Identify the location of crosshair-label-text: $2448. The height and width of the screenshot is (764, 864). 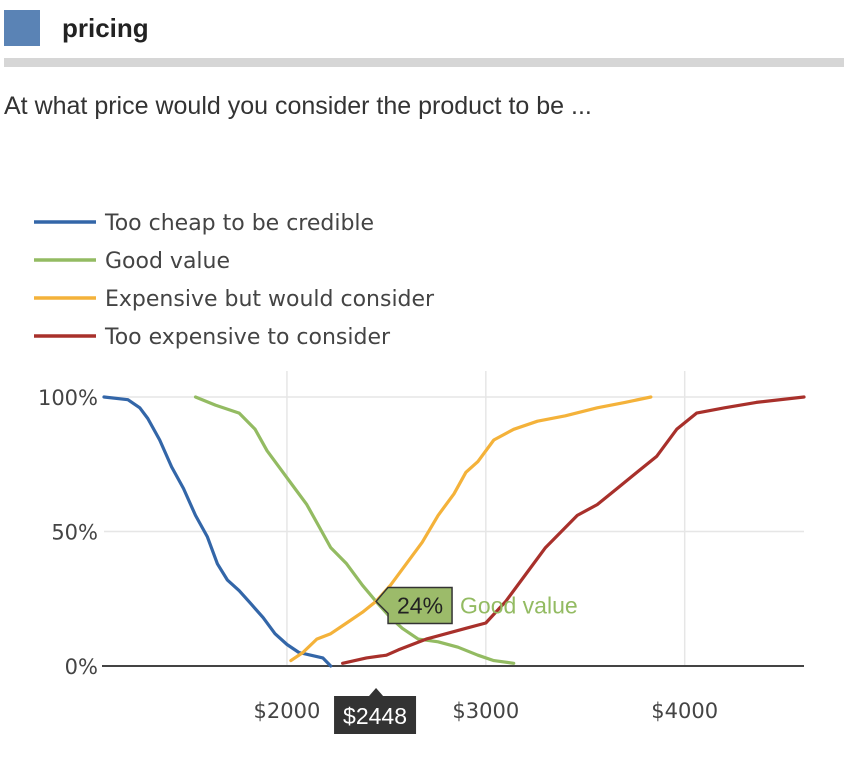
(375, 716).